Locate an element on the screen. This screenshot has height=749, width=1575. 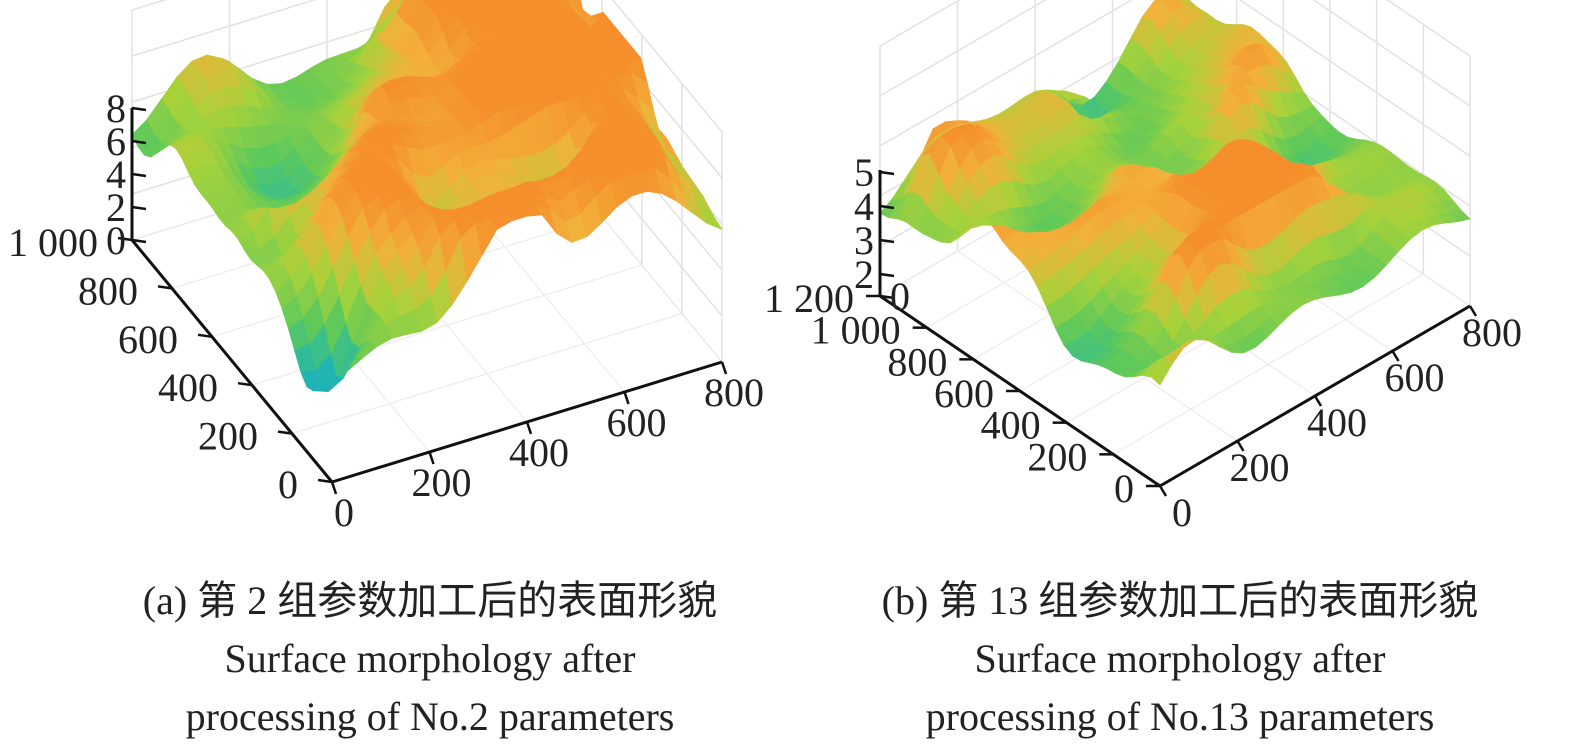
caption-a-en-line2: processing of No.2 parameters is located at coordinates (430, 716).